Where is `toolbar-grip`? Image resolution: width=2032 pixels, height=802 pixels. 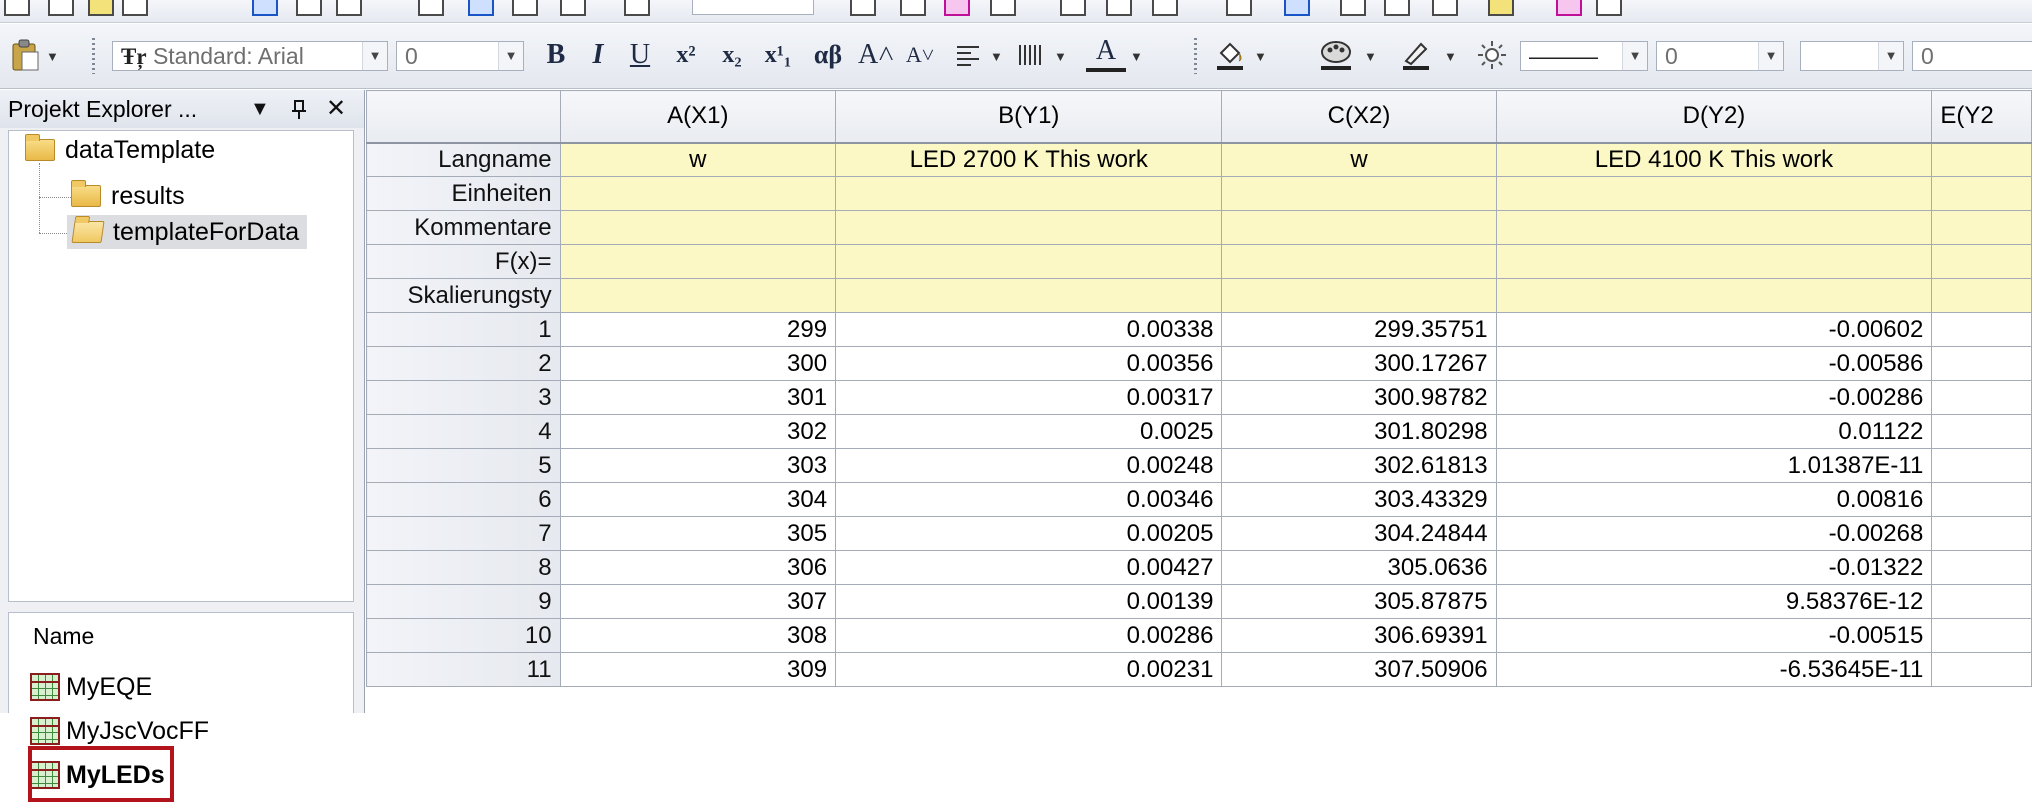
toolbar-grip is located at coordinates (1195, 56).